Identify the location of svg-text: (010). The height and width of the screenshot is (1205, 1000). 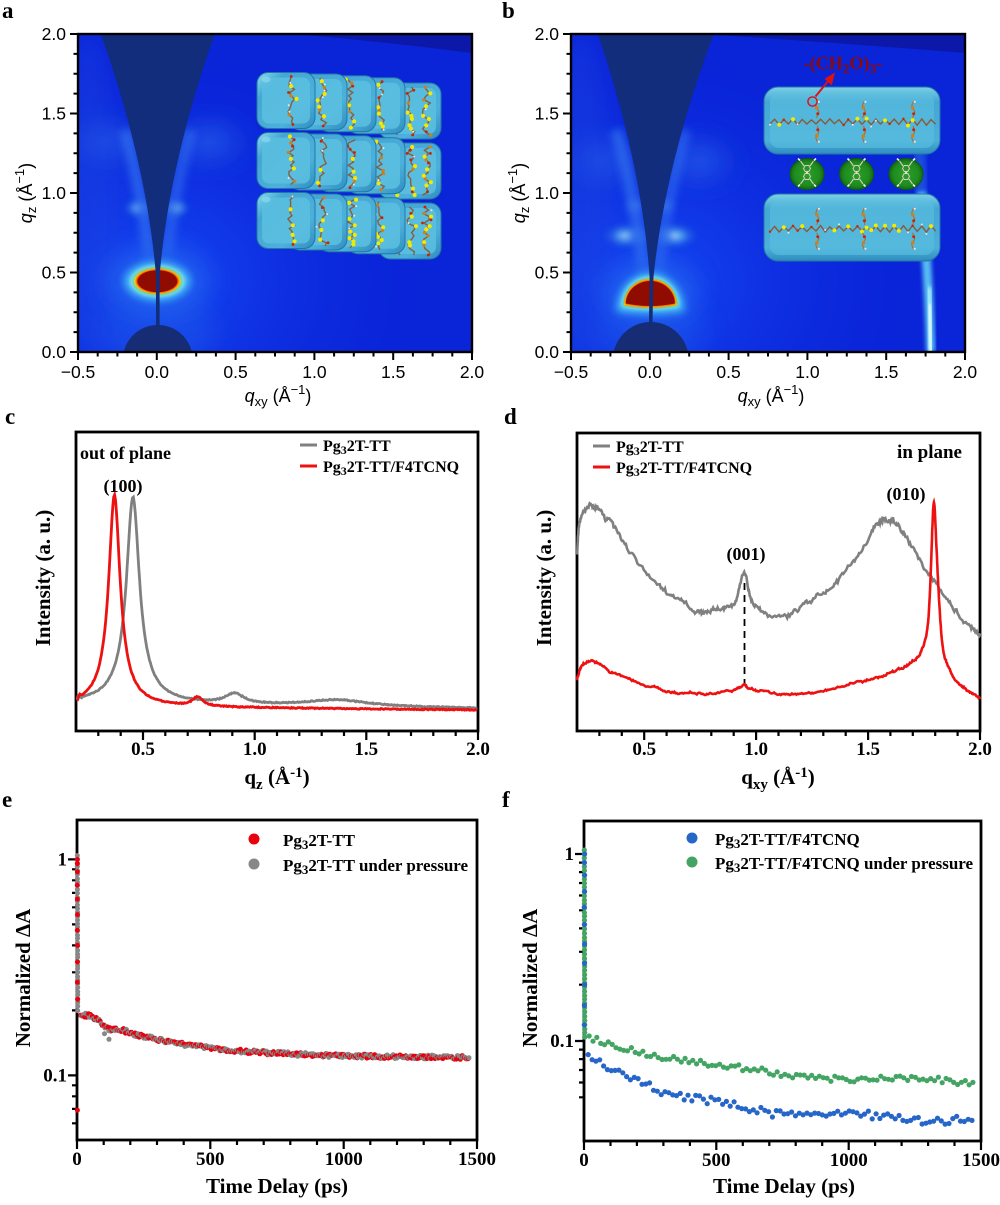
(906, 494).